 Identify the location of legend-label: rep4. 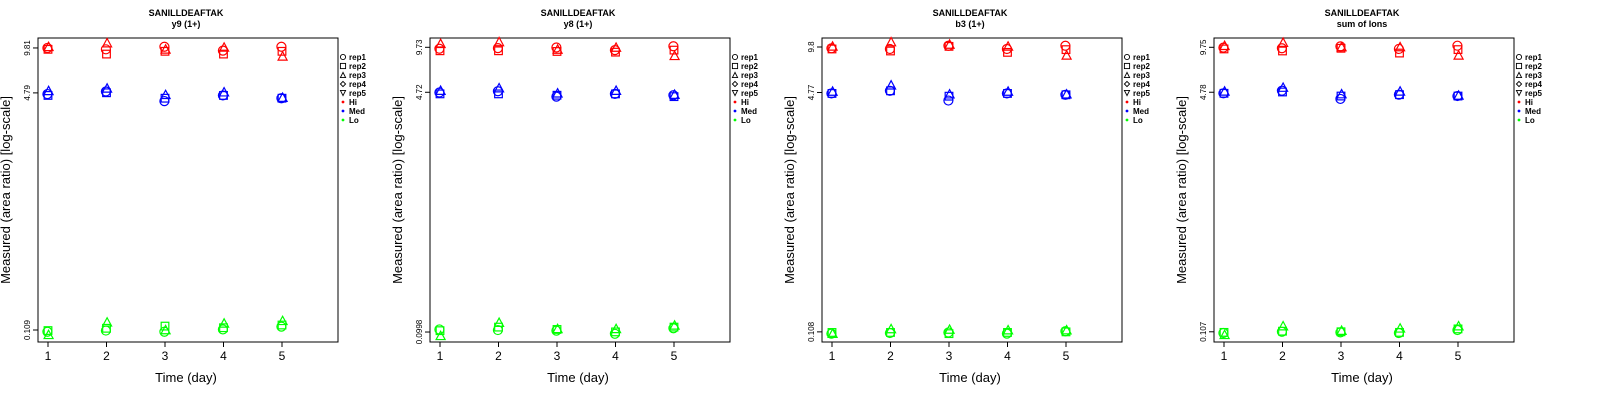
(1533, 84).